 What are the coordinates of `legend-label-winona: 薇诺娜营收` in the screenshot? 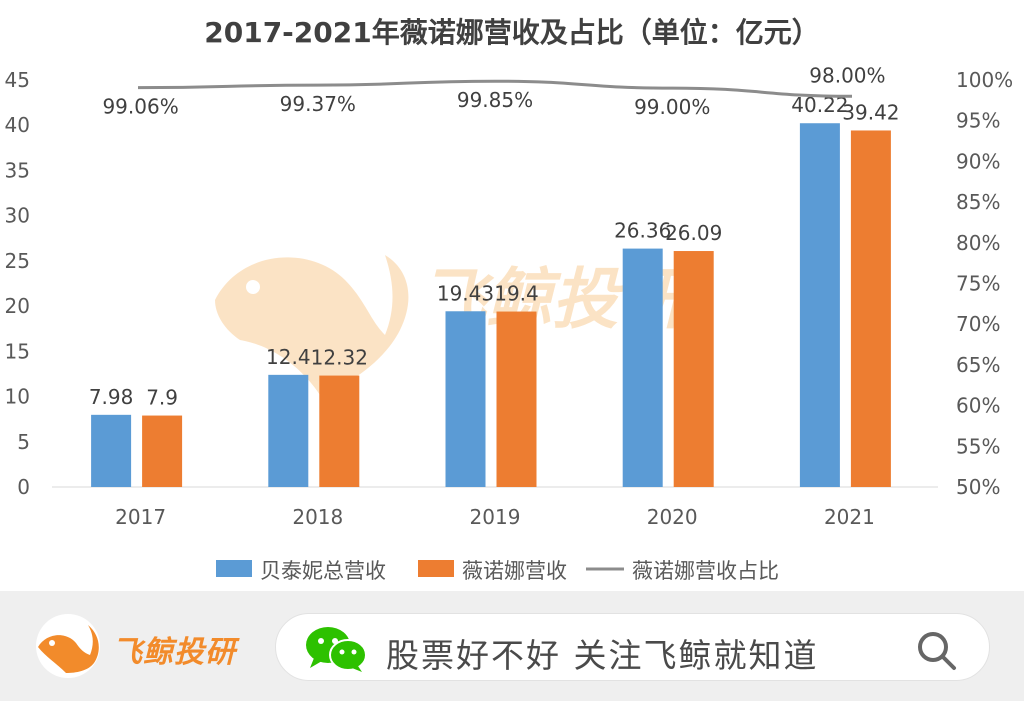 It's located at (514, 571).